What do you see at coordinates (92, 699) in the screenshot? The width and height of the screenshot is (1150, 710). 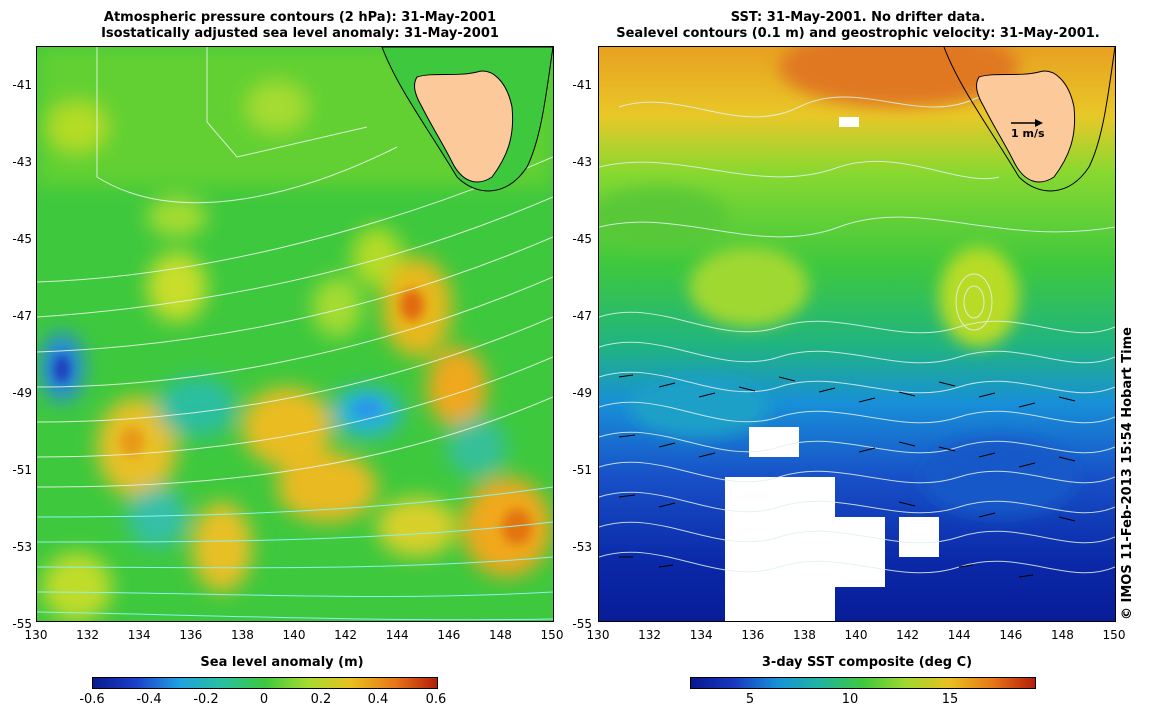 I see `colorbar-tick-label: -0.6` at bounding box center [92, 699].